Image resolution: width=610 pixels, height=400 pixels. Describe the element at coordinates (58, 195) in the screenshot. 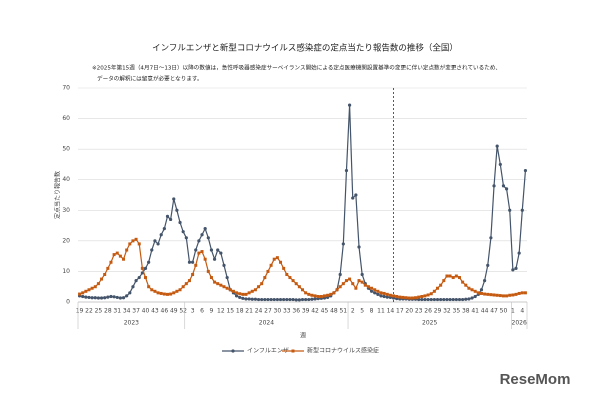

I see `y-axis-label: 定点当たり報告数` at that location.